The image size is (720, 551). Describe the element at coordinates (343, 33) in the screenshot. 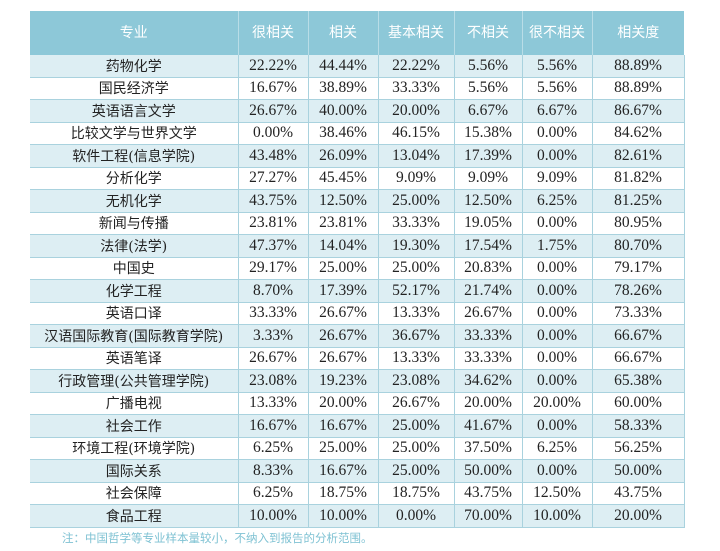

I see `header-relevant: 相关` at that location.